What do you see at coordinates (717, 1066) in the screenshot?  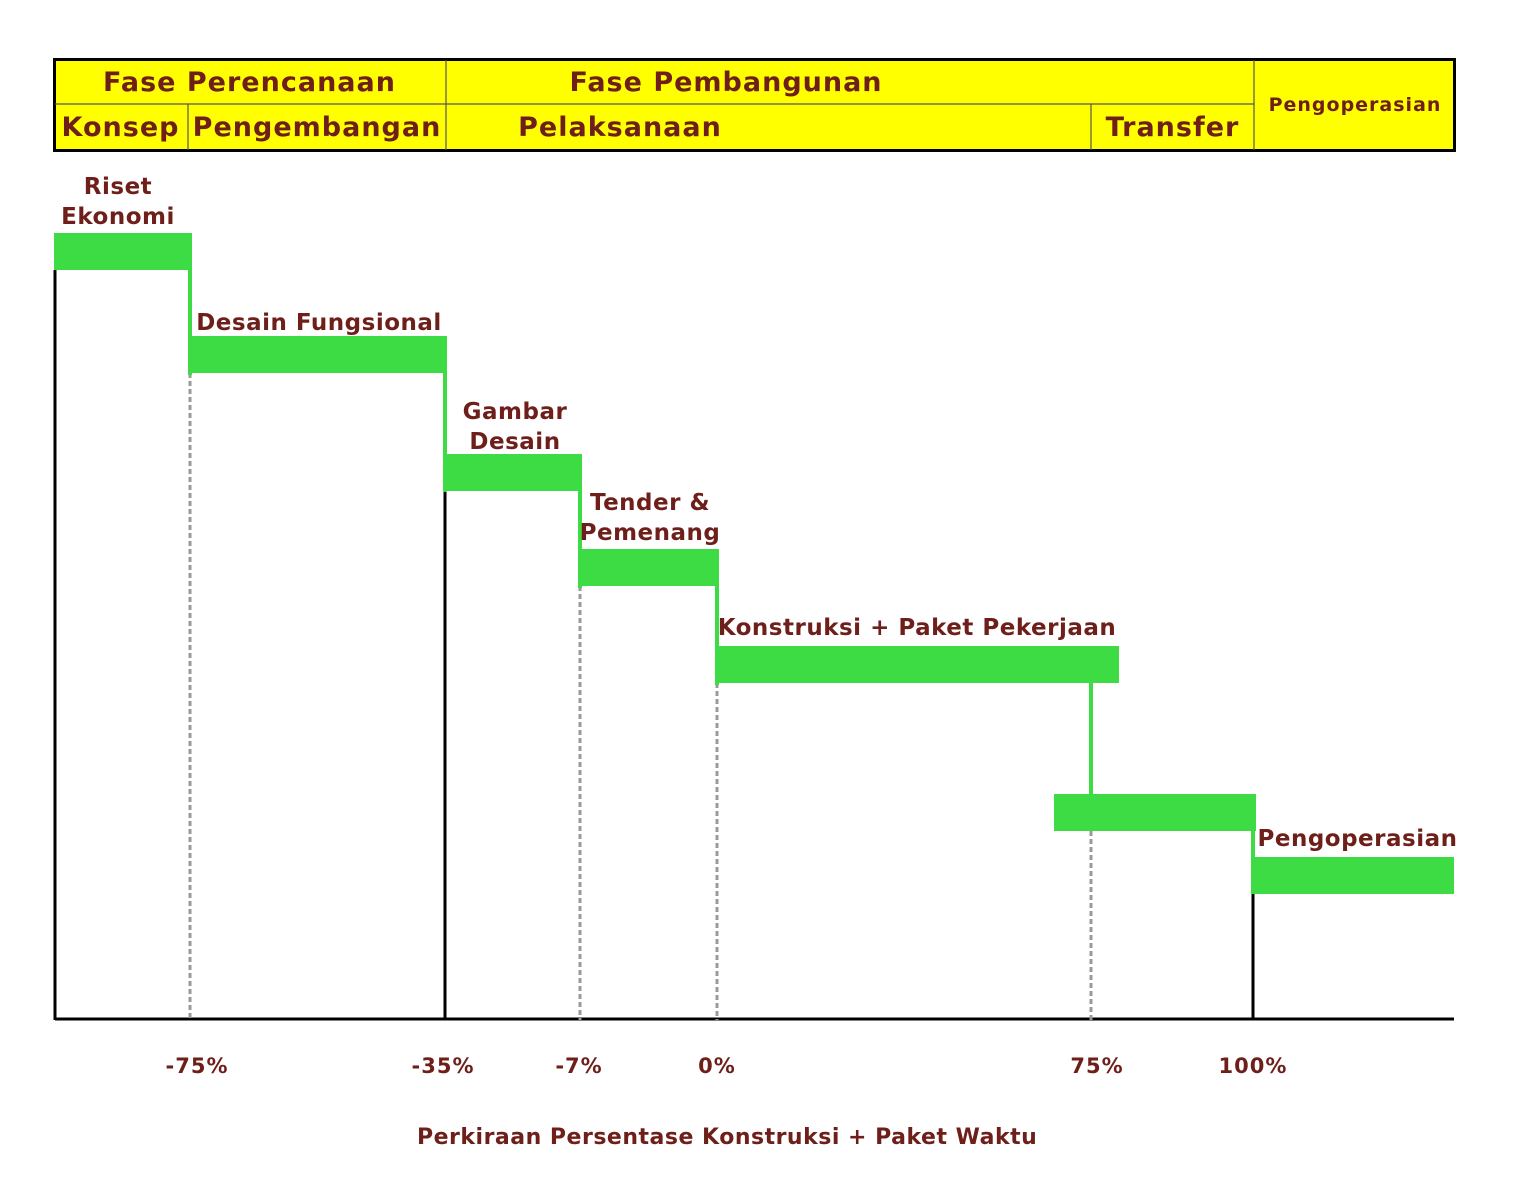 I see `tick-label-zero: 0%` at bounding box center [717, 1066].